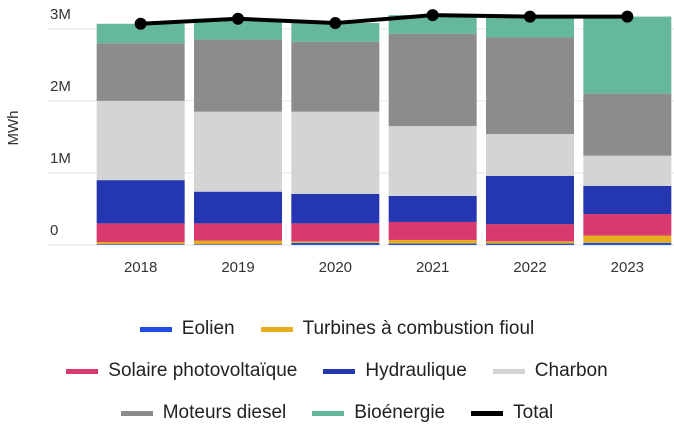 Image resolution: width=674 pixels, height=434 pixels. What do you see at coordinates (400, 412) in the screenshot?
I see `legend-label: Bioénergie` at bounding box center [400, 412].